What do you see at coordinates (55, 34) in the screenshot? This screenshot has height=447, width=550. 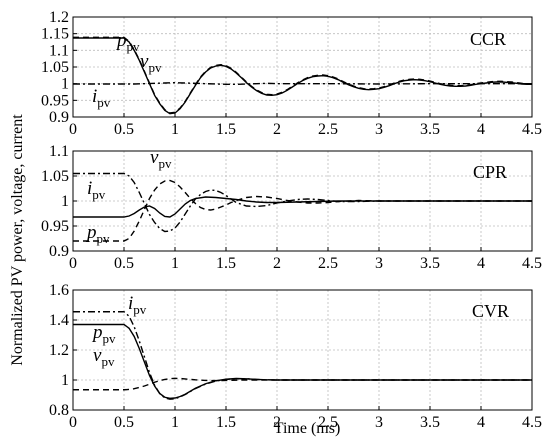 I see `y-tick-label: 1.15` at bounding box center [55, 34].